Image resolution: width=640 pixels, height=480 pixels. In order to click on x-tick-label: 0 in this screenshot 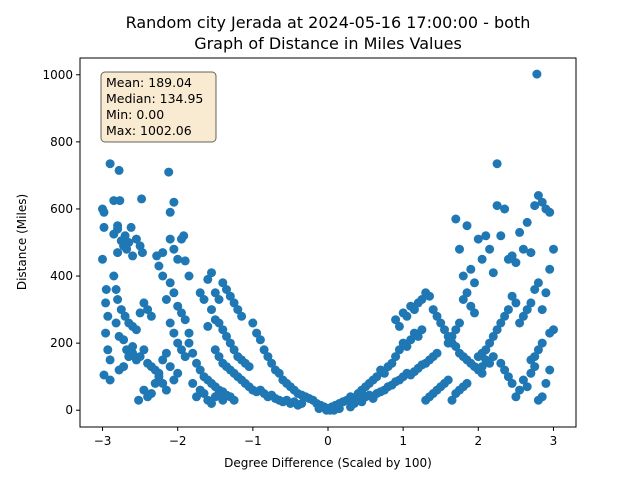, I will do `click(328, 441)`.